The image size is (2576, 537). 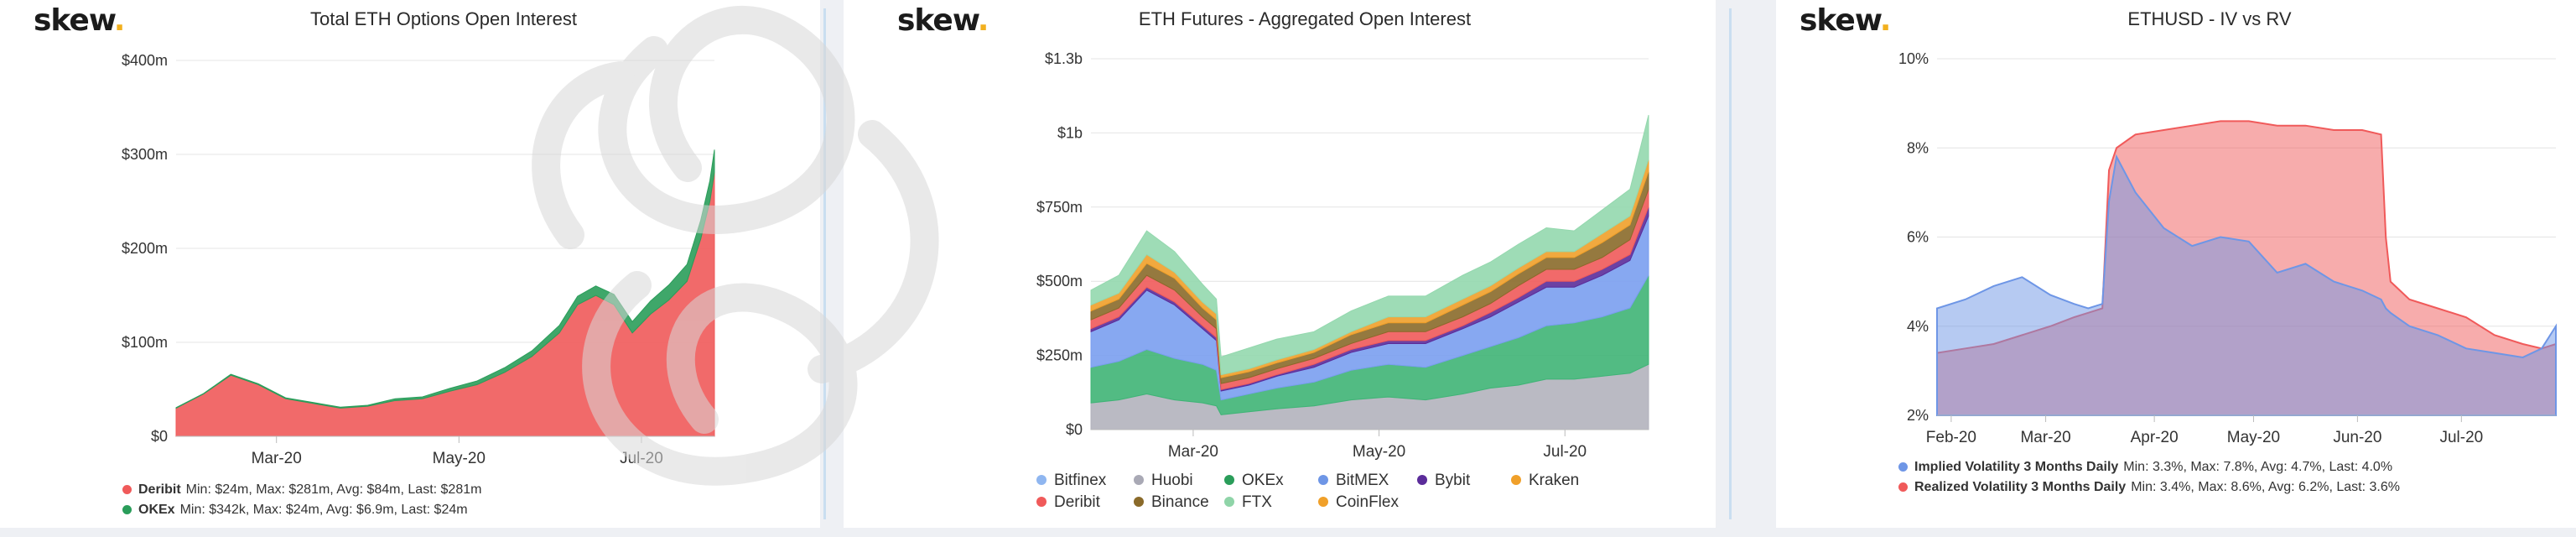 I want to click on y-tick-label: 10%, so click(x=1913, y=59).